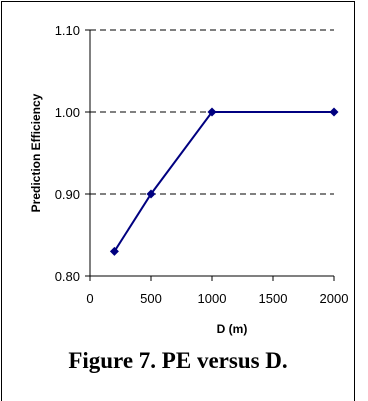 This screenshot has width=368, height=401. Describe the element at coordinates (212, 298) in the screenshot. I see `x-tick-label: 1000` at that location.